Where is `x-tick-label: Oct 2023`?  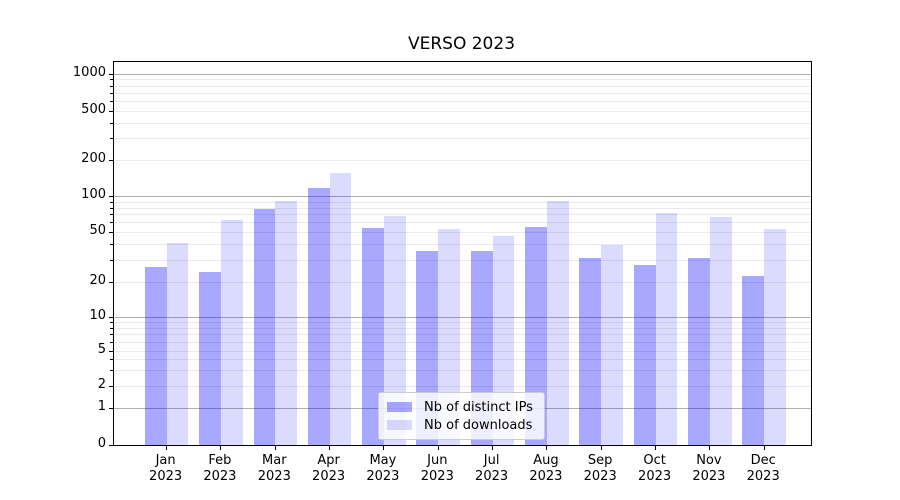
x-tick-label: Oct 2023 is located at coordinates (655, 469).